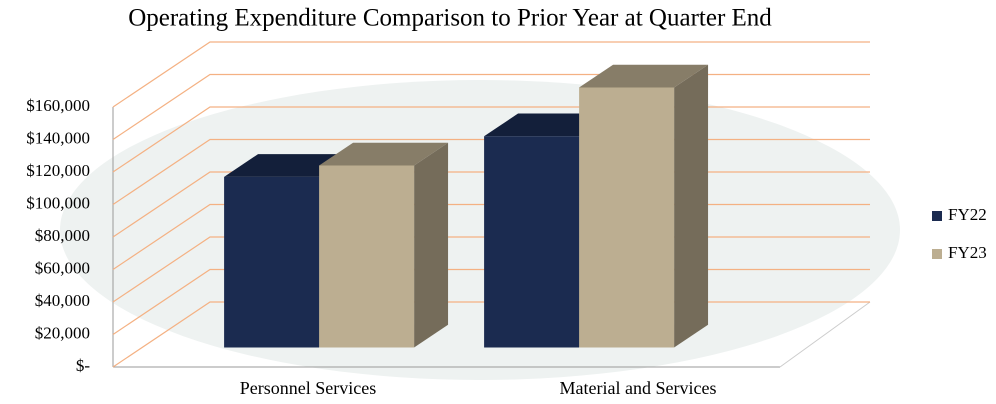  I want to click on y-tick-label: $140,000, so click(58, 137).